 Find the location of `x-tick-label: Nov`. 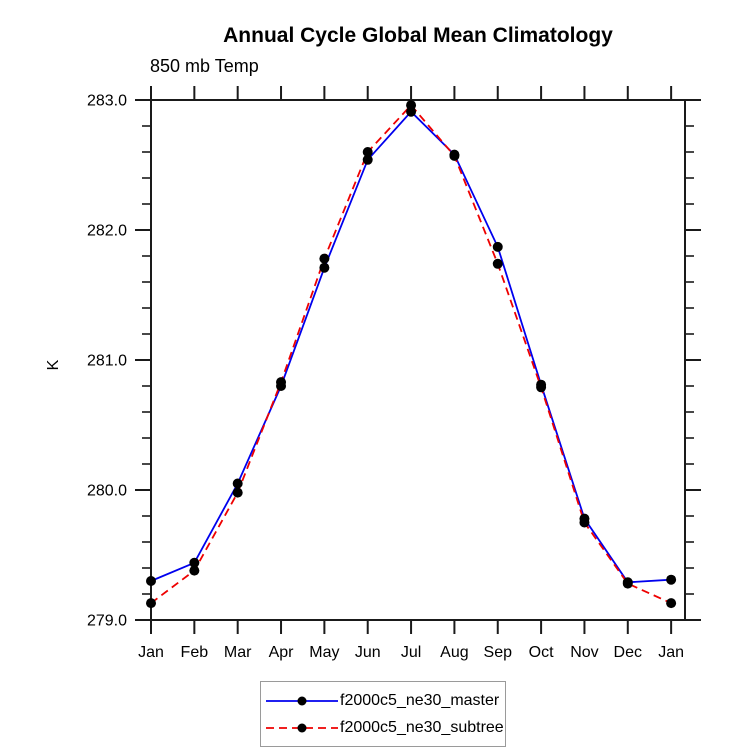

x-tick-label: Nov is located at coordinates (584, 652).